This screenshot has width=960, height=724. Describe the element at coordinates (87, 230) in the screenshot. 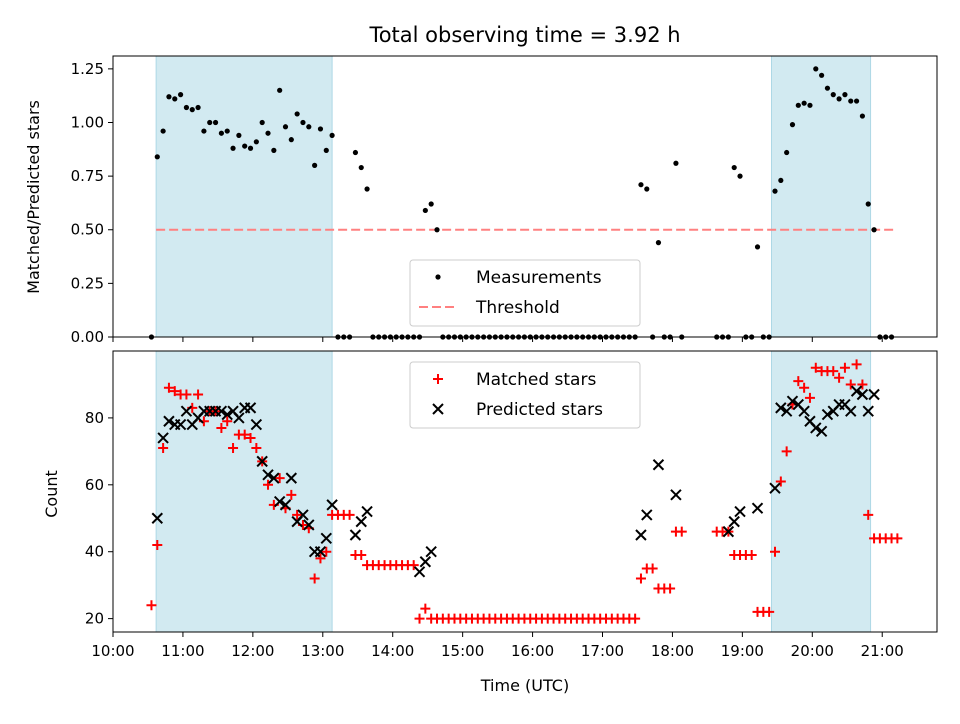

I see `y-tick-label: 0.50` at that location.